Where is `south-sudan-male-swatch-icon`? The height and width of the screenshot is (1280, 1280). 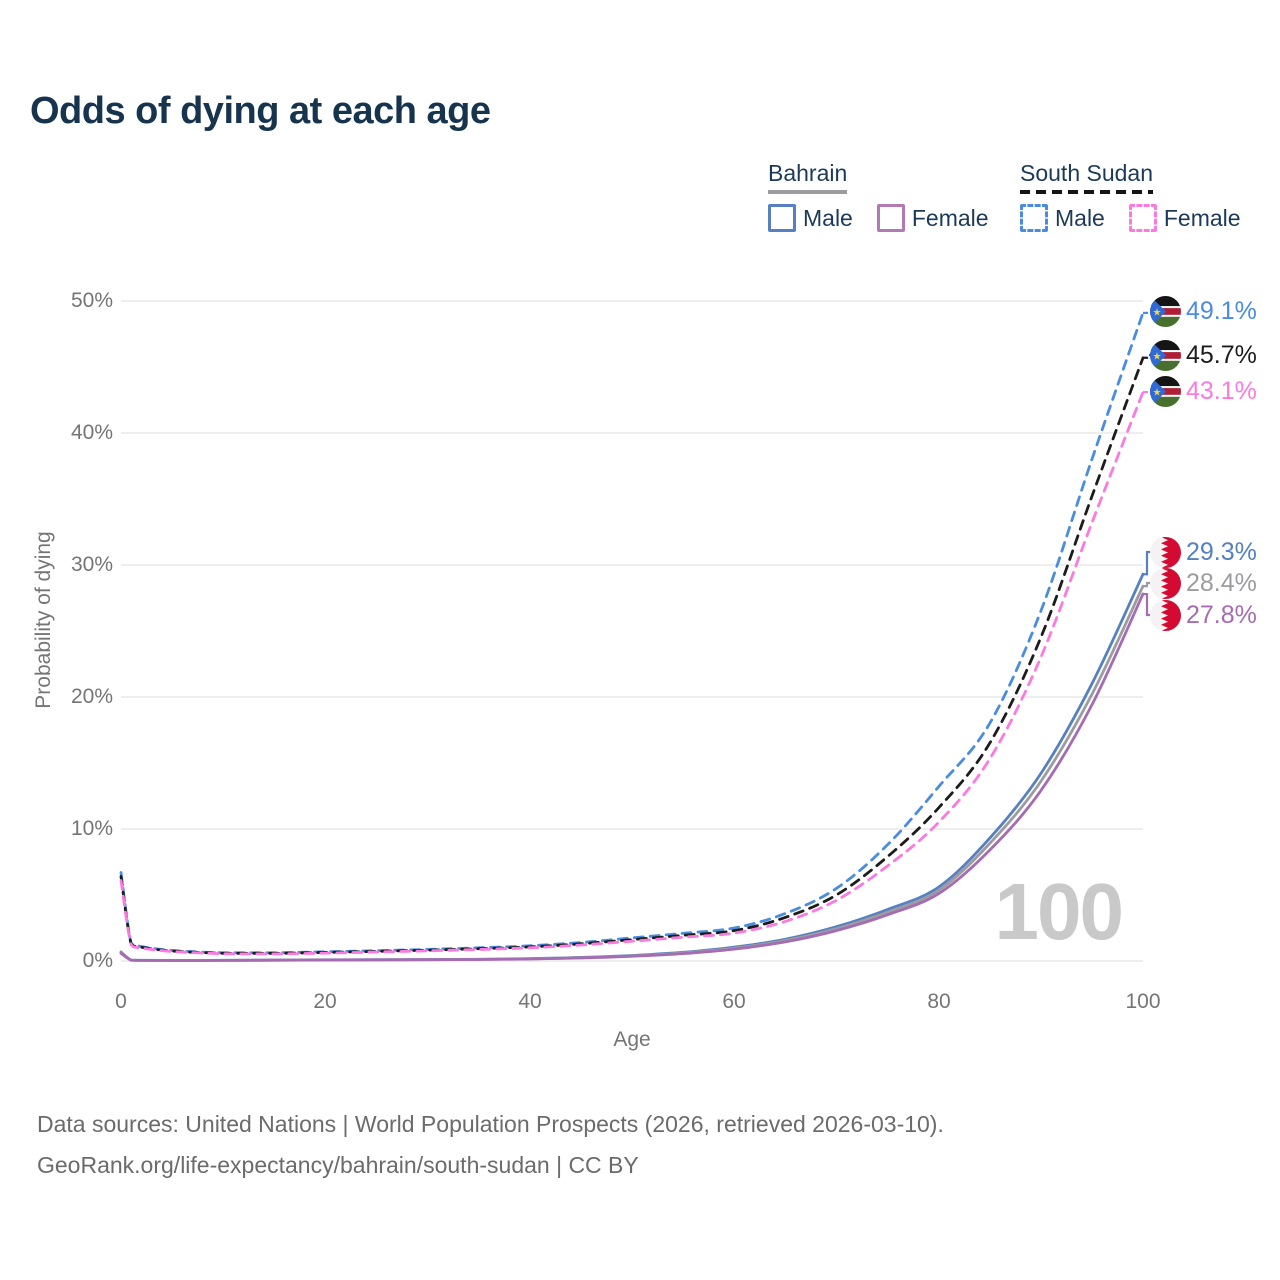
south-sudan-male-swatch-icon is located at coordinates (1034, 218).